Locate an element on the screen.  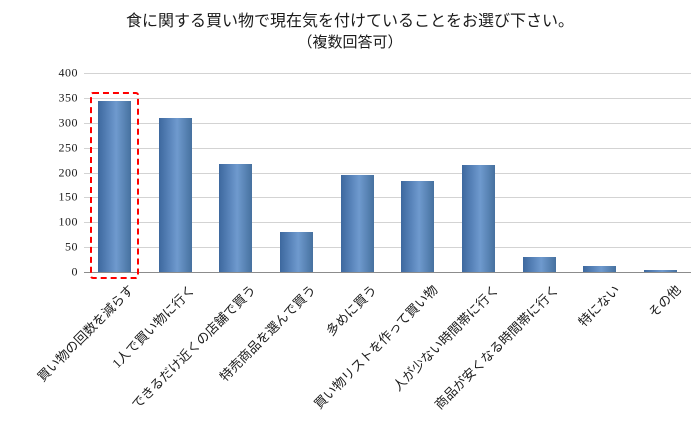
chart-title-line1: 食に関する買い物で現在気を付けていることをお選び下さい。 is located at coordinates (349, 21).